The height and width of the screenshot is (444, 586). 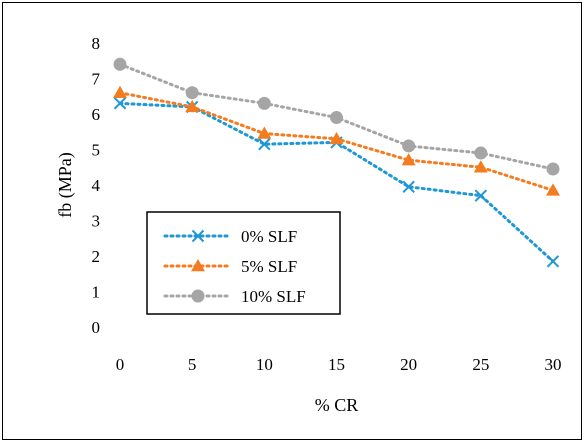 What do you see at coordinates (96, 256) in the screenshot?
I see `y-tick-label: 2` at bounding box center [96, 256].